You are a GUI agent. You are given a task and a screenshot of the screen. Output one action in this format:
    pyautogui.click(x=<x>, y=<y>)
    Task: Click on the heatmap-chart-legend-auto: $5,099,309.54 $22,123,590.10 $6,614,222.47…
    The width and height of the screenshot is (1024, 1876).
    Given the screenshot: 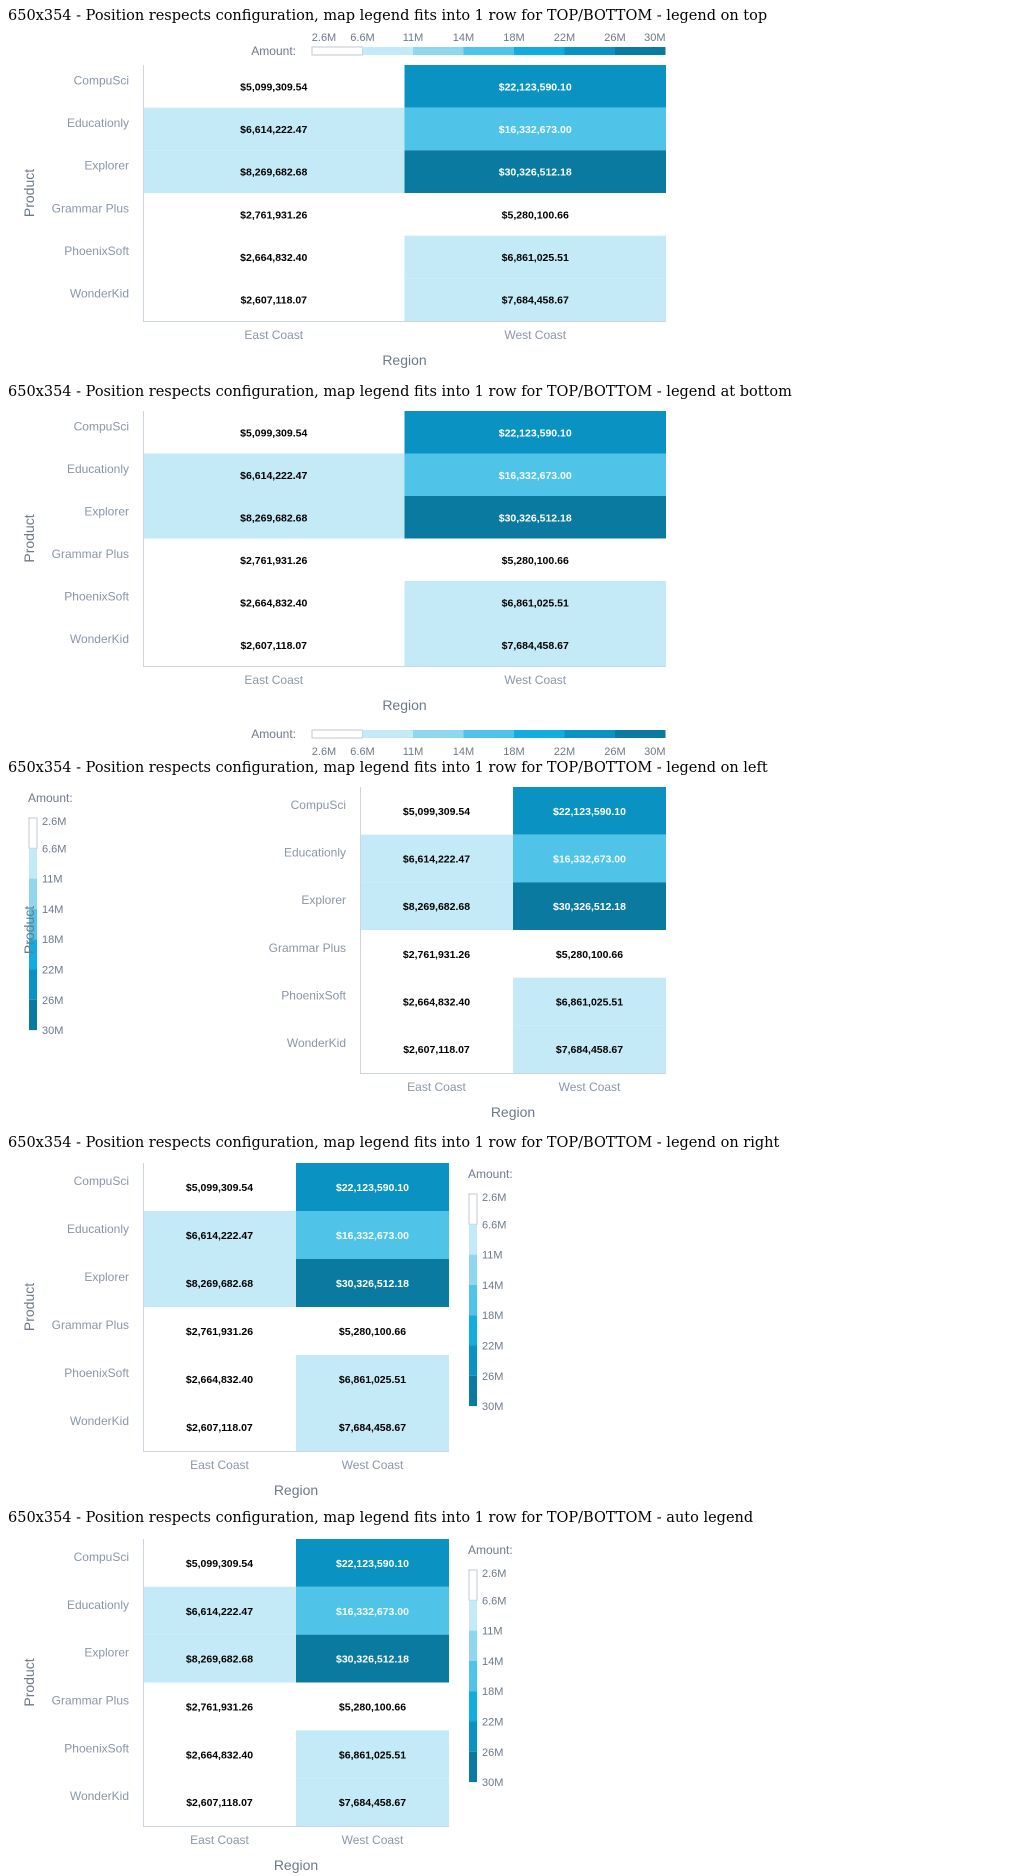 What is the action you would take?
    pyautogui.click(x=267, y=1706)
    